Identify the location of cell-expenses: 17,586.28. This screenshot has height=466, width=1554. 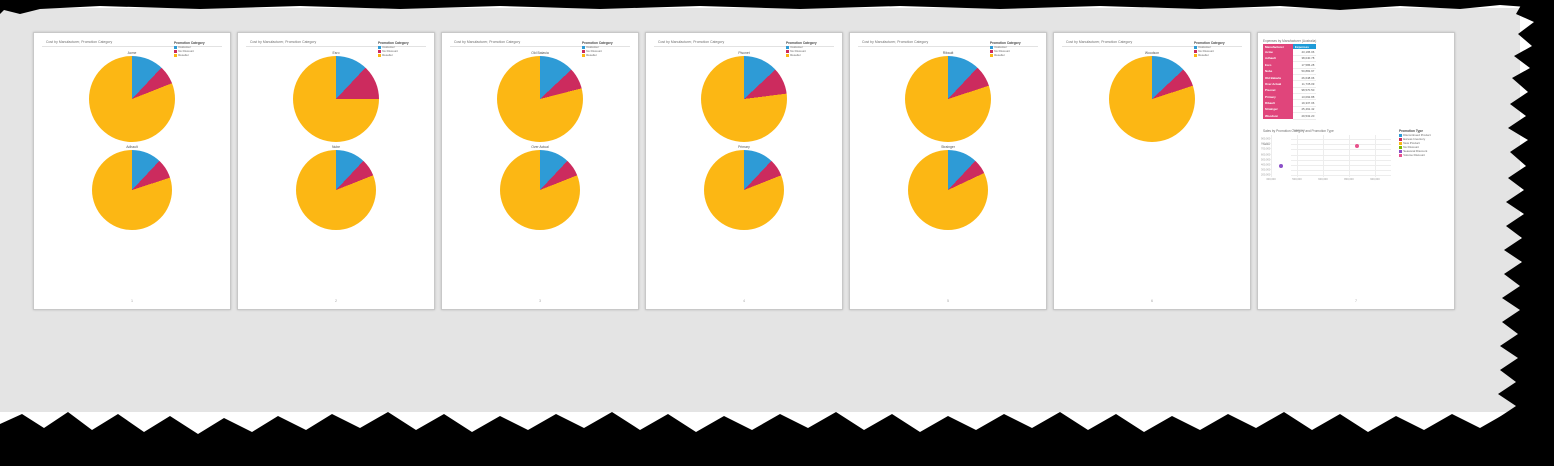
(1304, 65).